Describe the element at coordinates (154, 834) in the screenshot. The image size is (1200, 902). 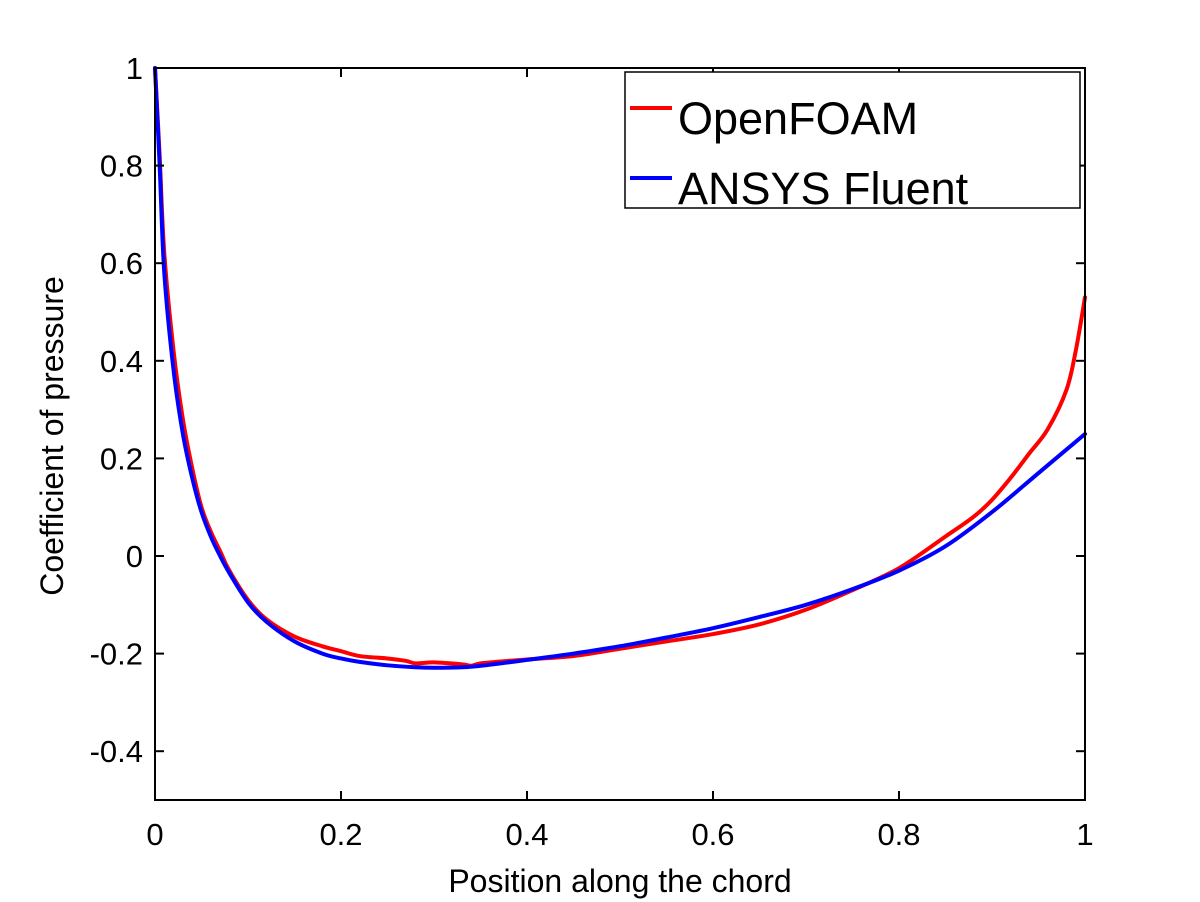
I see `x-tick-label: 0` at that location.